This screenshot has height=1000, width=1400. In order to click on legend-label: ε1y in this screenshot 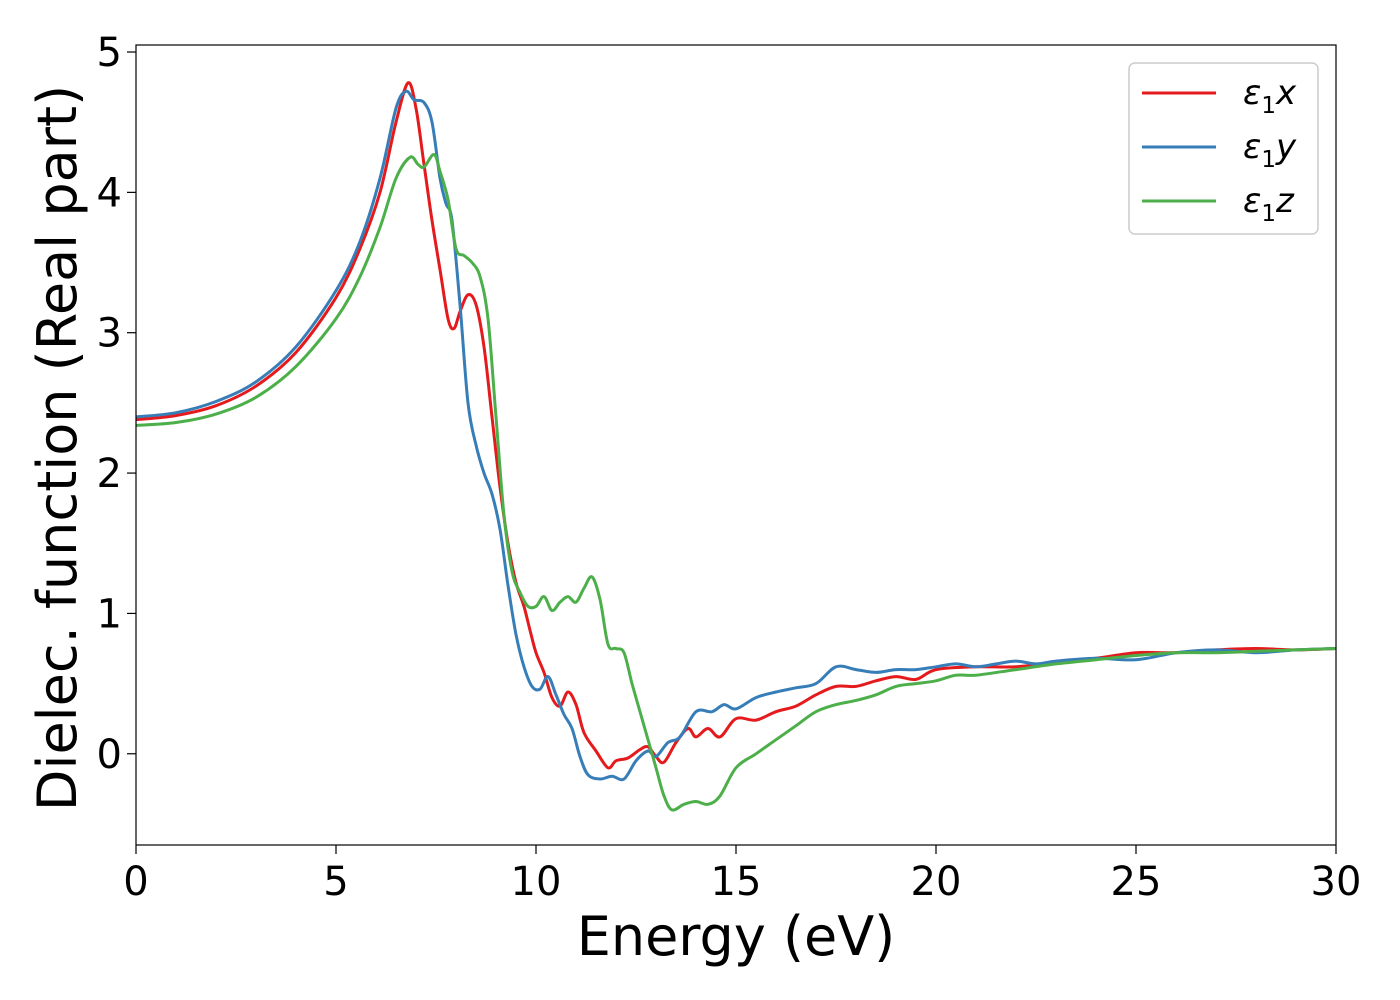, I will do `click(1270, 150)`.